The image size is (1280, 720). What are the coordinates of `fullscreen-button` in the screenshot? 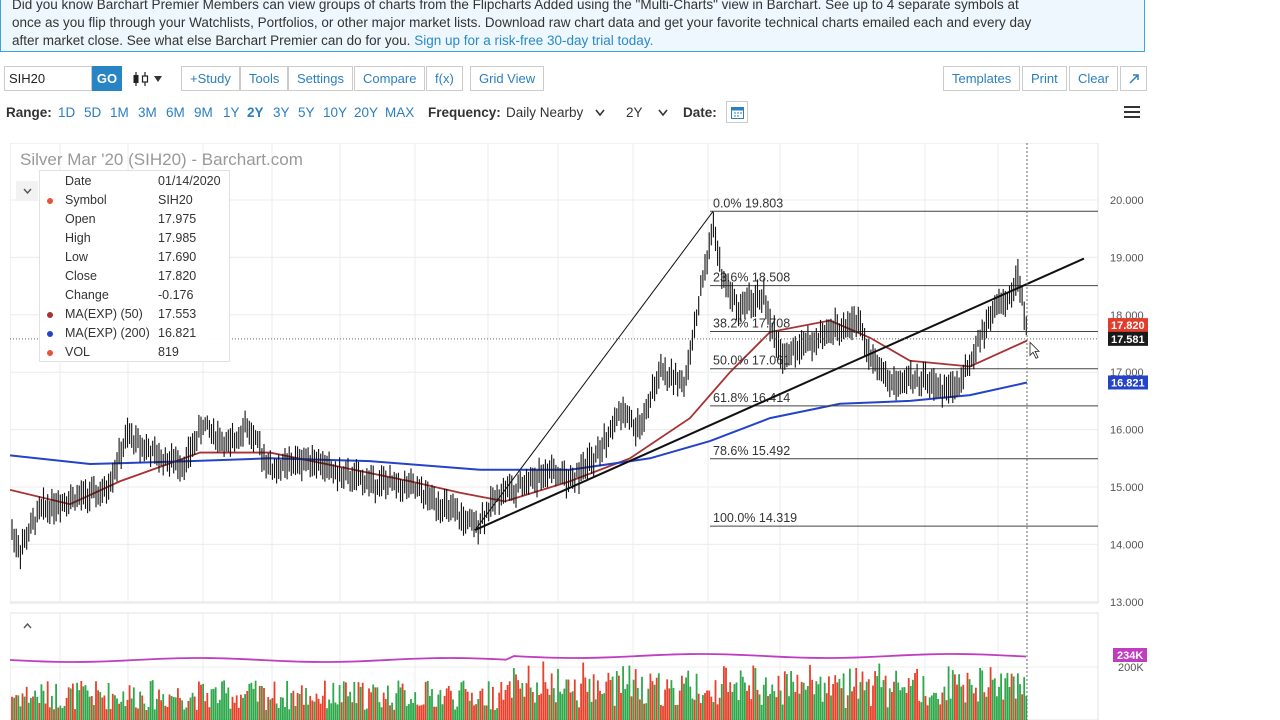 It's located at (1133, 78).